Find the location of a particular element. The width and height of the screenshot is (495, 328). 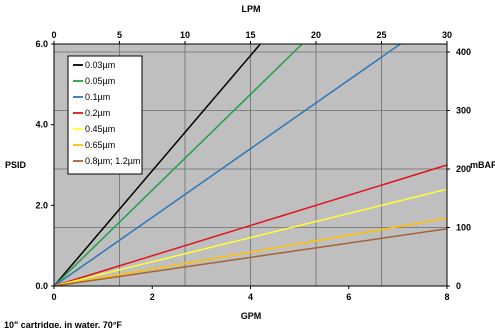

legend-entry-0: 0.03µm is located at coordinates (100, 65).